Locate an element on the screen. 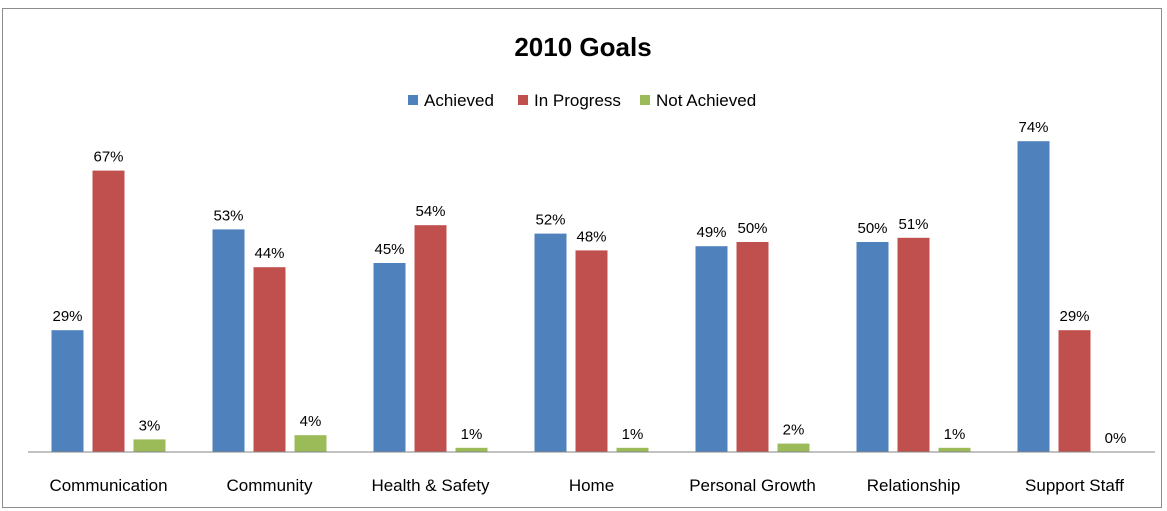  category-label-2: Health & Safety is located at coordinates (430, 485).